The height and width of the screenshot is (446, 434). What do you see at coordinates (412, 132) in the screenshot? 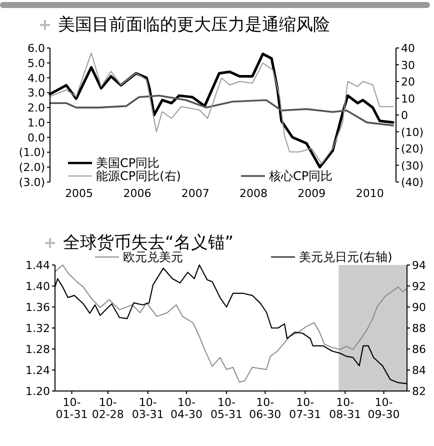
I see `y2-tick-label: (10)` at bounding box center [412, 132].